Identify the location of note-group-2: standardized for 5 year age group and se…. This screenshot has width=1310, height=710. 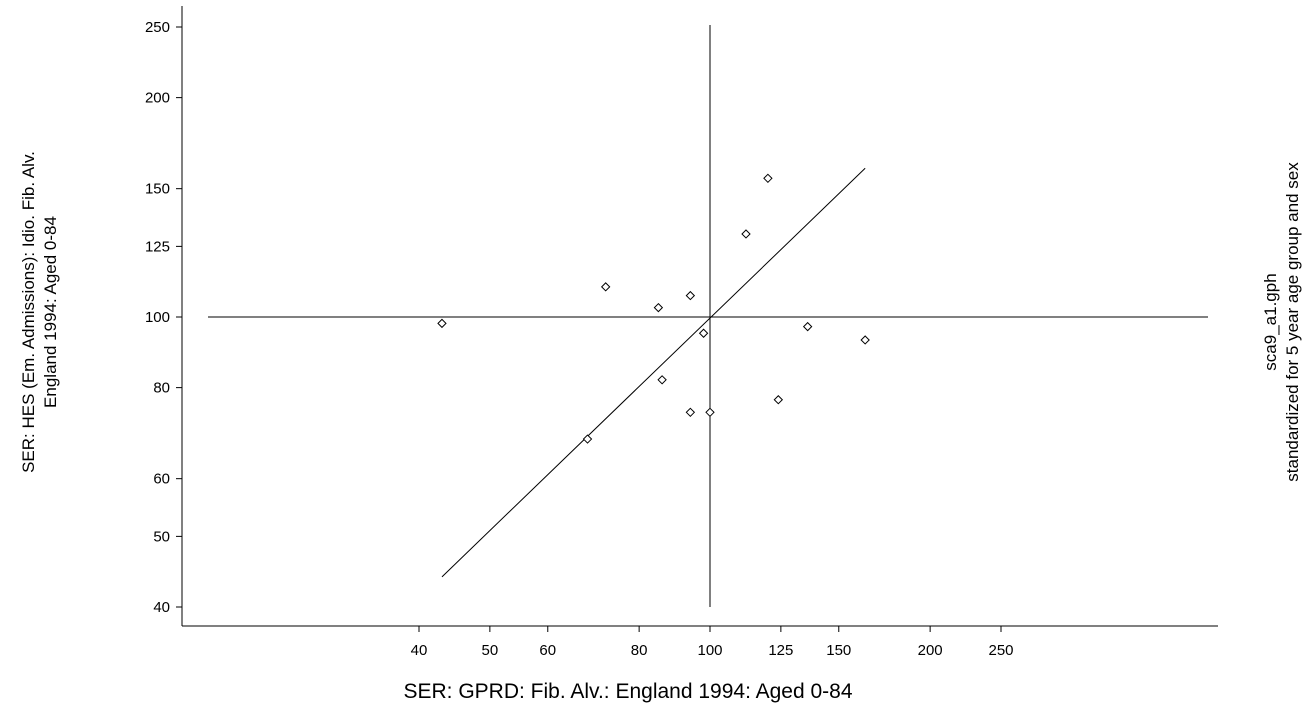
(1292, 322).